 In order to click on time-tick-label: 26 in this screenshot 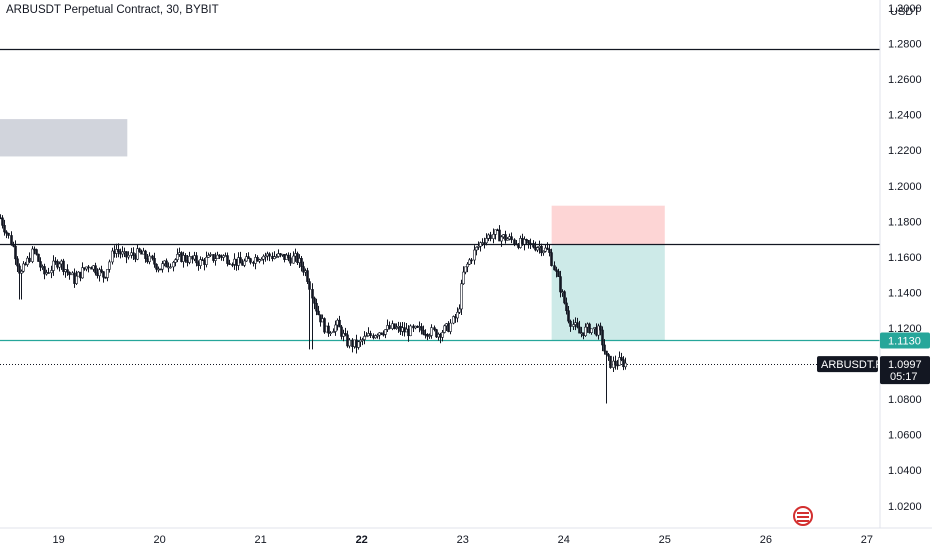, I will do `click(766, 540)`.